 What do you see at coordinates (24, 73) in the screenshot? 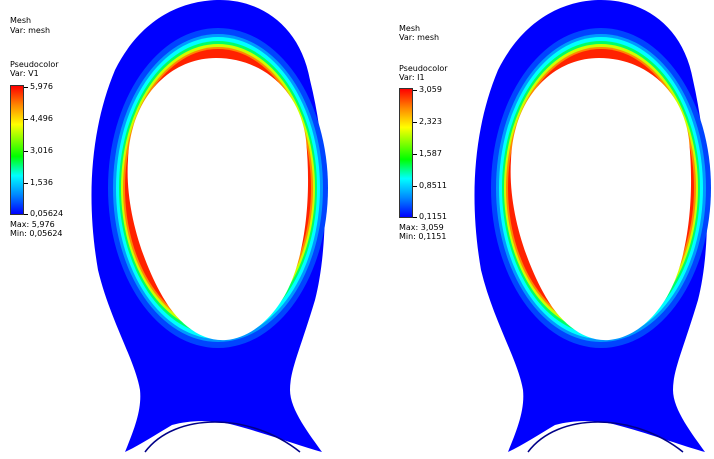
I see `pseudocolor-var: Var: V1` at bounding box center [24, 73].